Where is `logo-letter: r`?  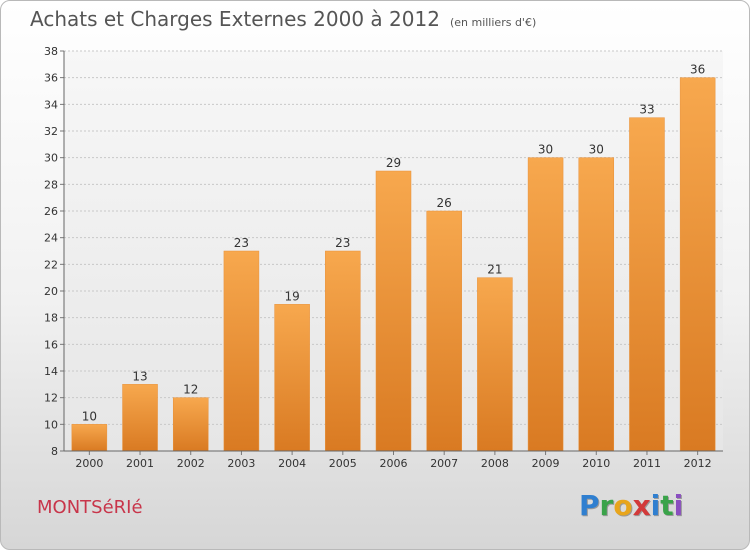 logo-letter: r is located at coordinates (606, 505).